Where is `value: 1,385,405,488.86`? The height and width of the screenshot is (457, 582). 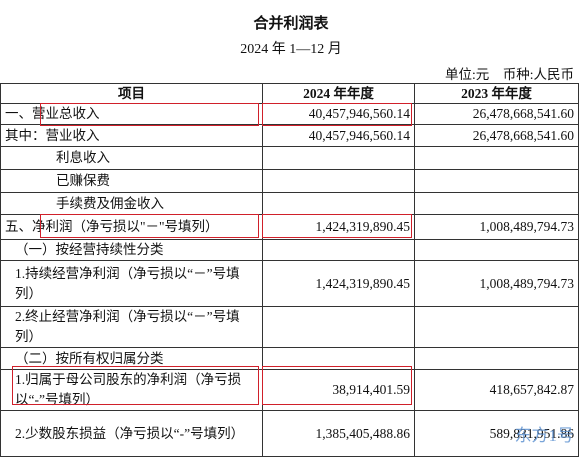
value: 1,385,405,488.86 is located at coordinates (338, 433).